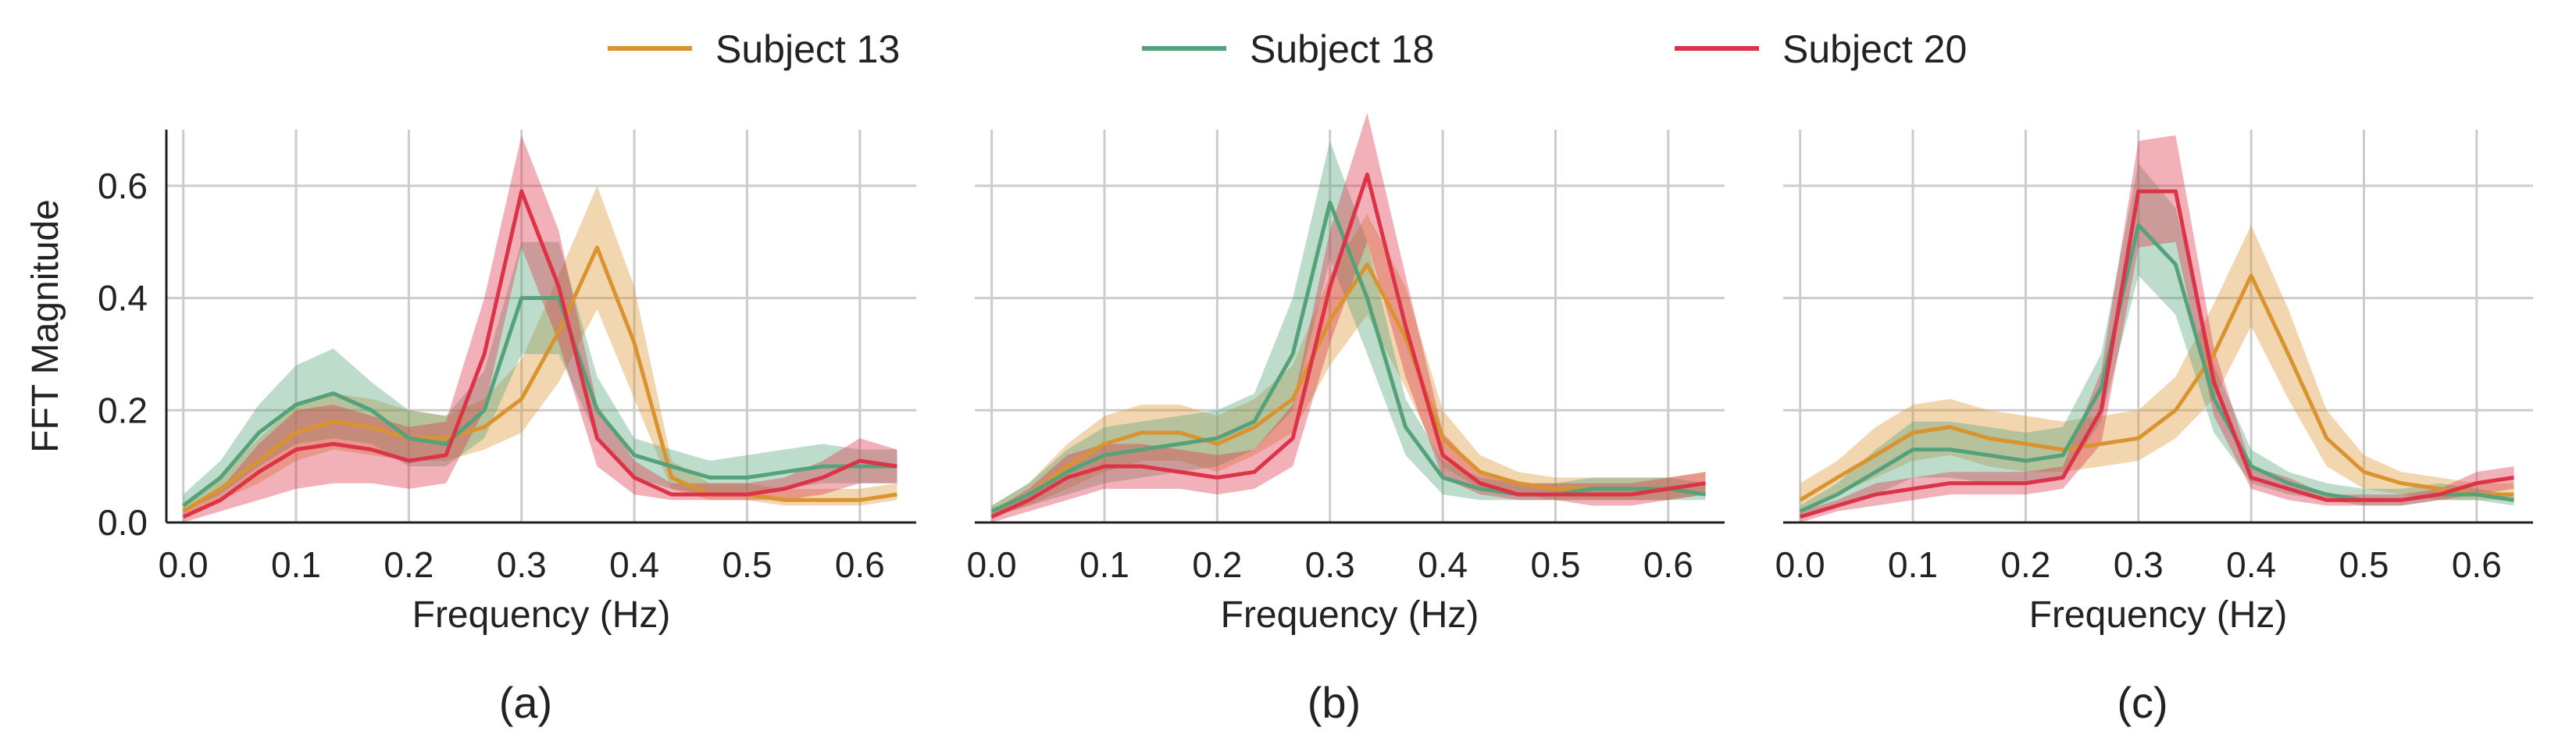  I want to click on legend-label-subject-13: Subject 13, so click(807, 49).